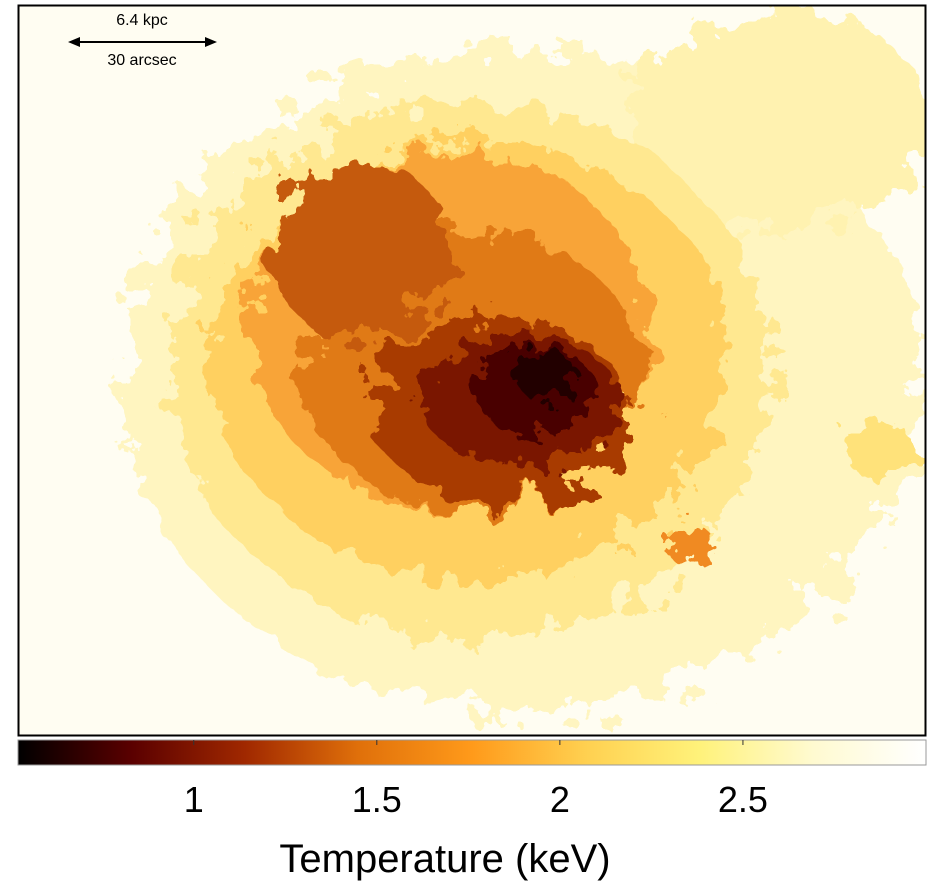  I want to click on colorbar-tick-label: 2, so click(560, 799).